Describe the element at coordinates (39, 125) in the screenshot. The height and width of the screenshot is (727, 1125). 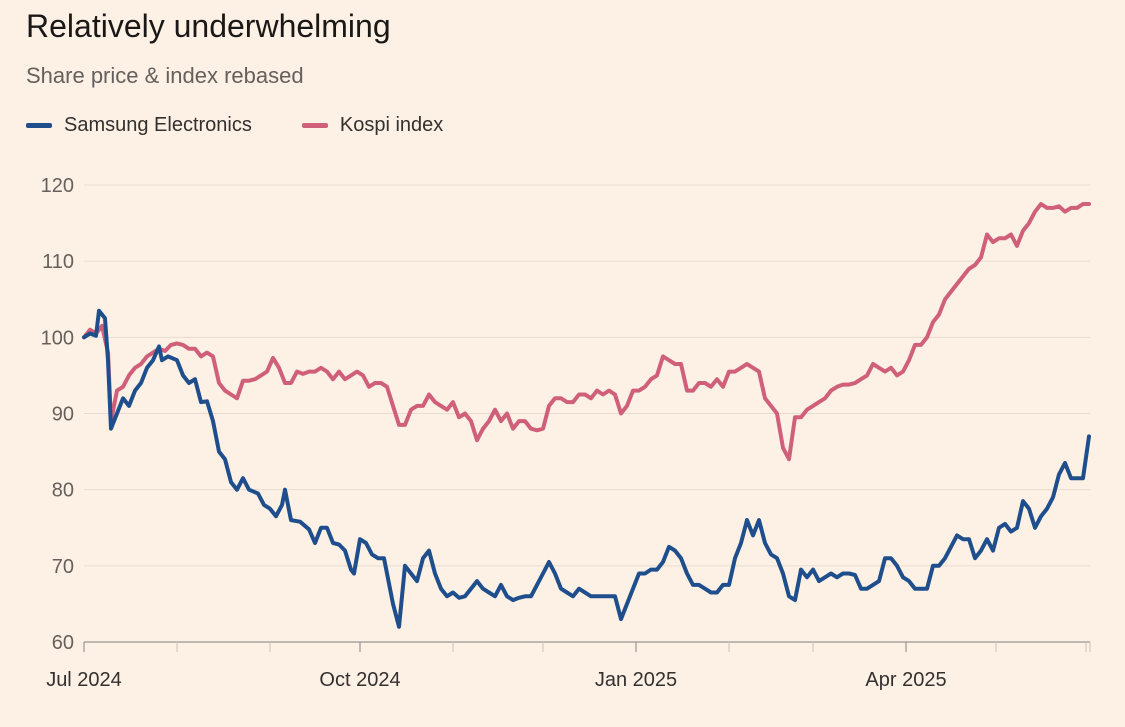
I see `legend-swatch-samsung` at that location.